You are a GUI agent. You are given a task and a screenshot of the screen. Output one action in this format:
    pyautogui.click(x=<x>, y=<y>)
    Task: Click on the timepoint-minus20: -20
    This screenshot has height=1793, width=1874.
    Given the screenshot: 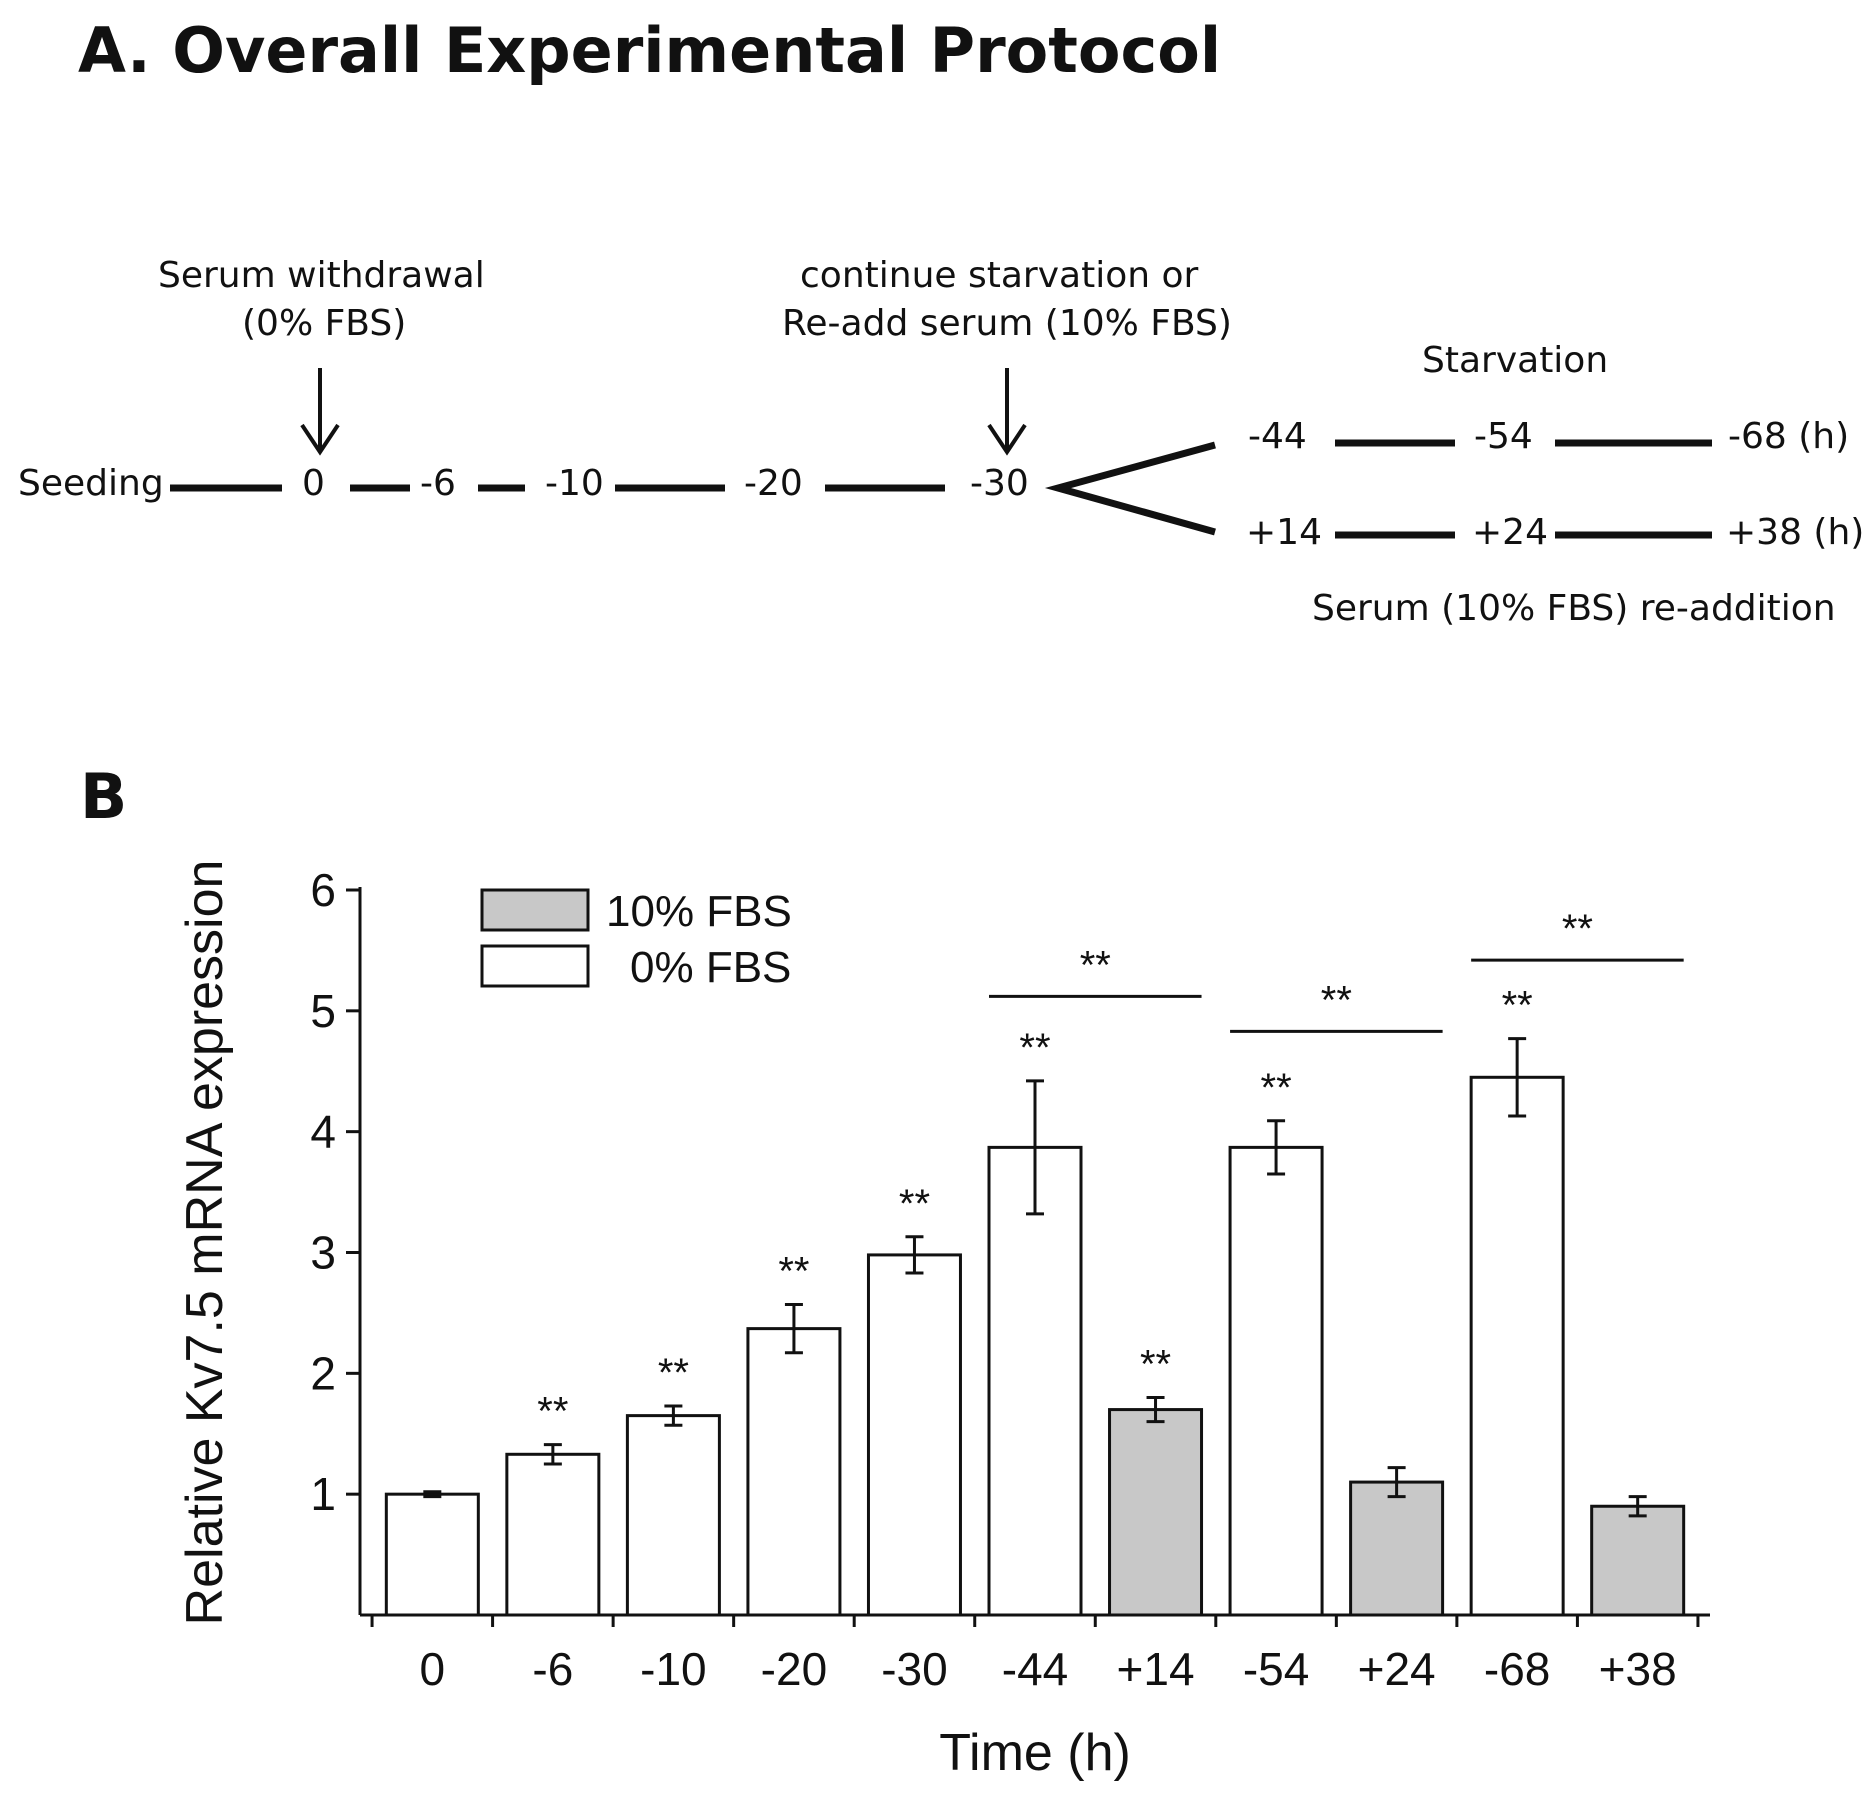 What is the action you would take?
    pyautogui.click(x=773, y=483)
    